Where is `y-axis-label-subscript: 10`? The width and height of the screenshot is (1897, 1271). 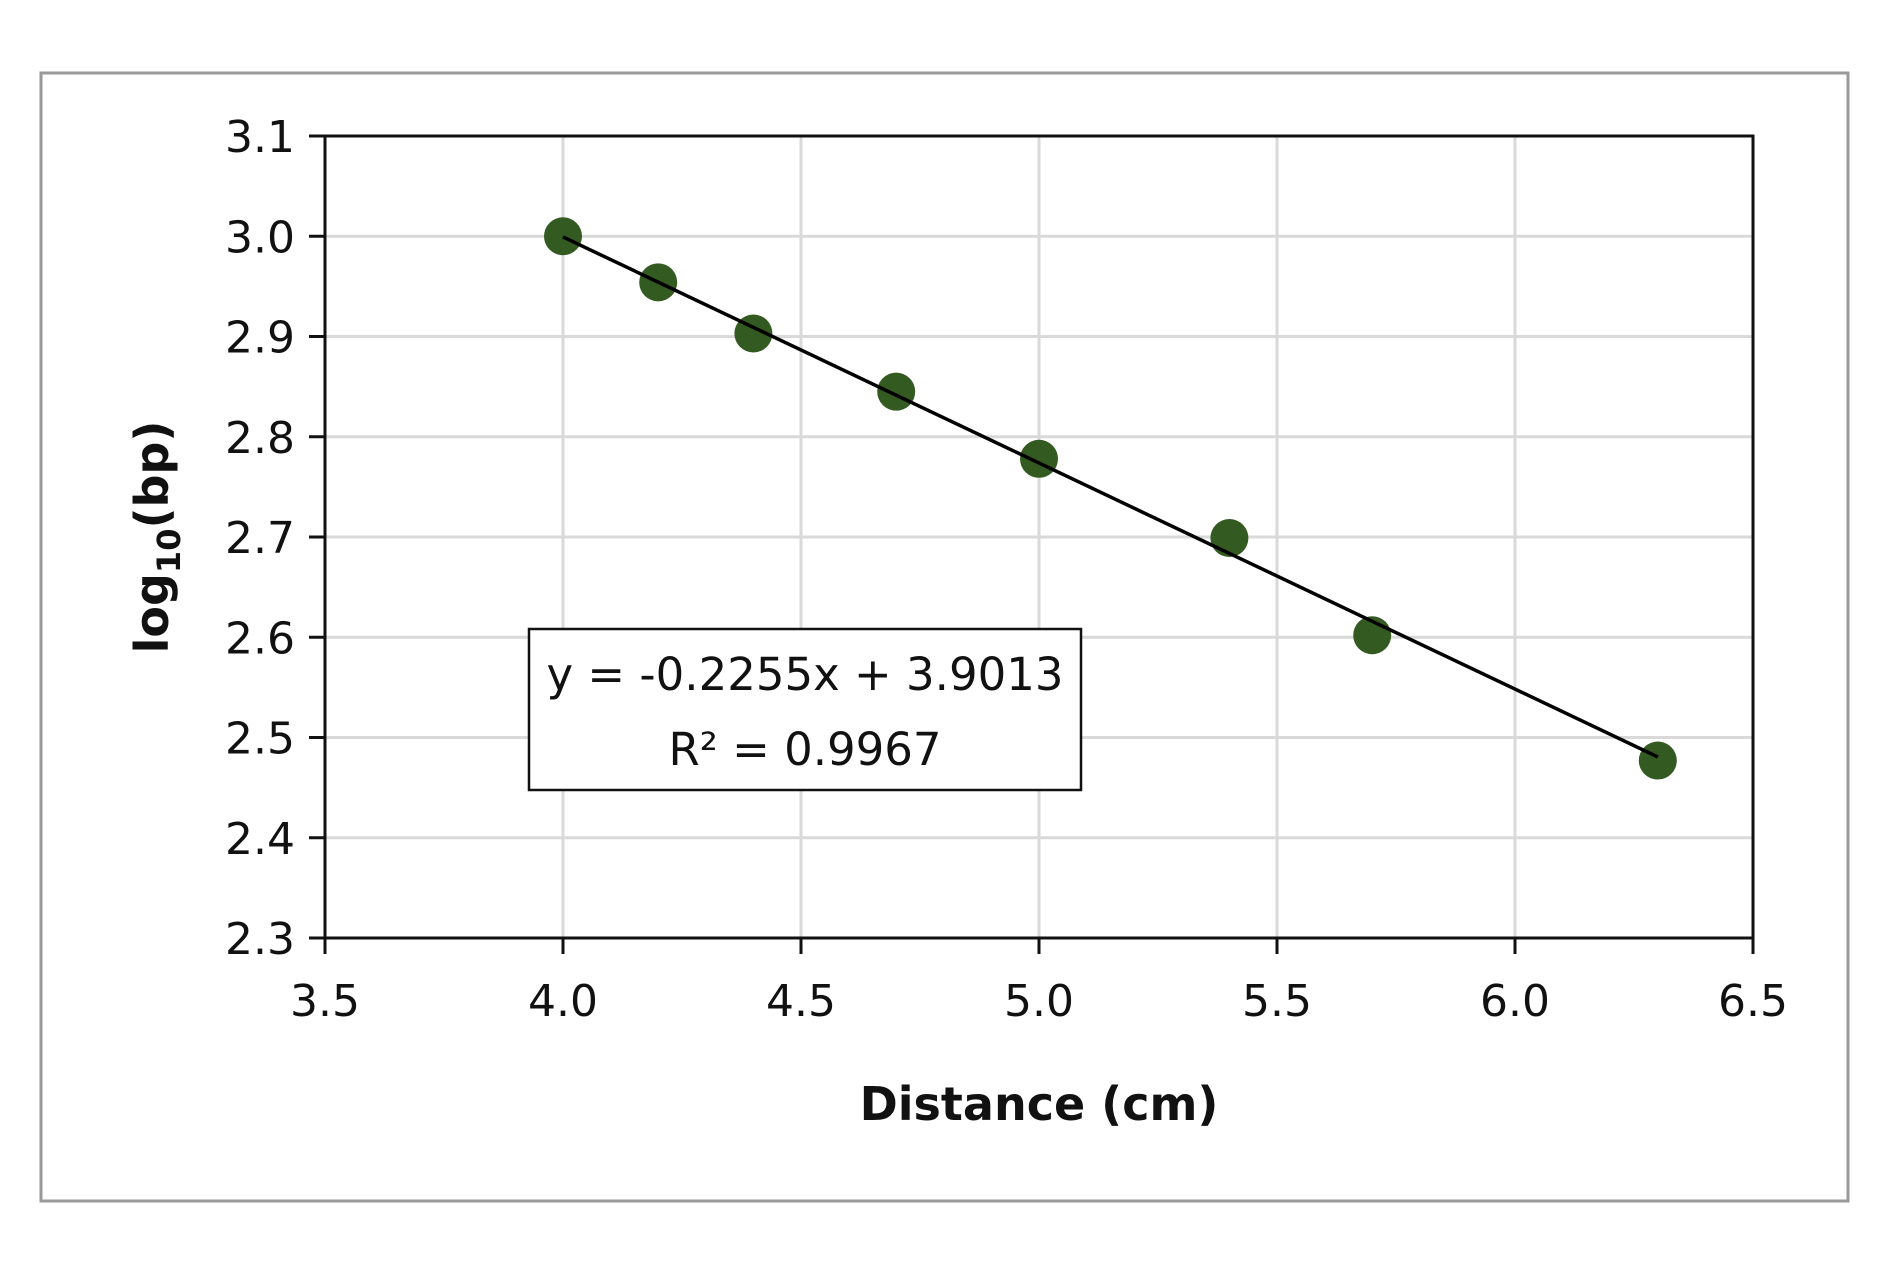
y-axis-label-subscript: 10 is located at coordinates (169, 551).